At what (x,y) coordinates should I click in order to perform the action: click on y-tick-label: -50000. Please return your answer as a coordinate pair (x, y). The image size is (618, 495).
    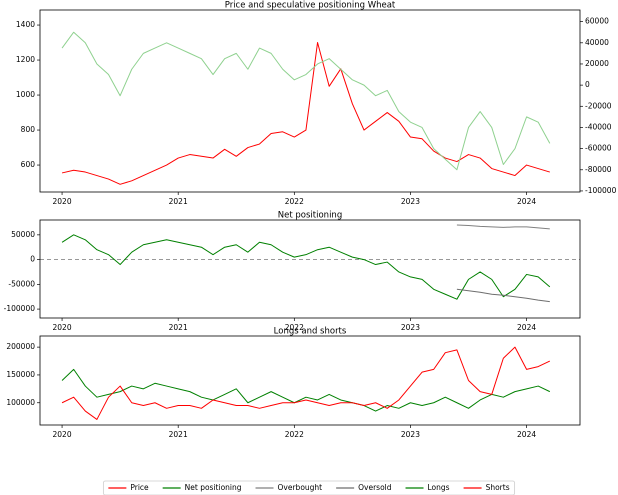
    Looking at the image, I should click on (21, 283).